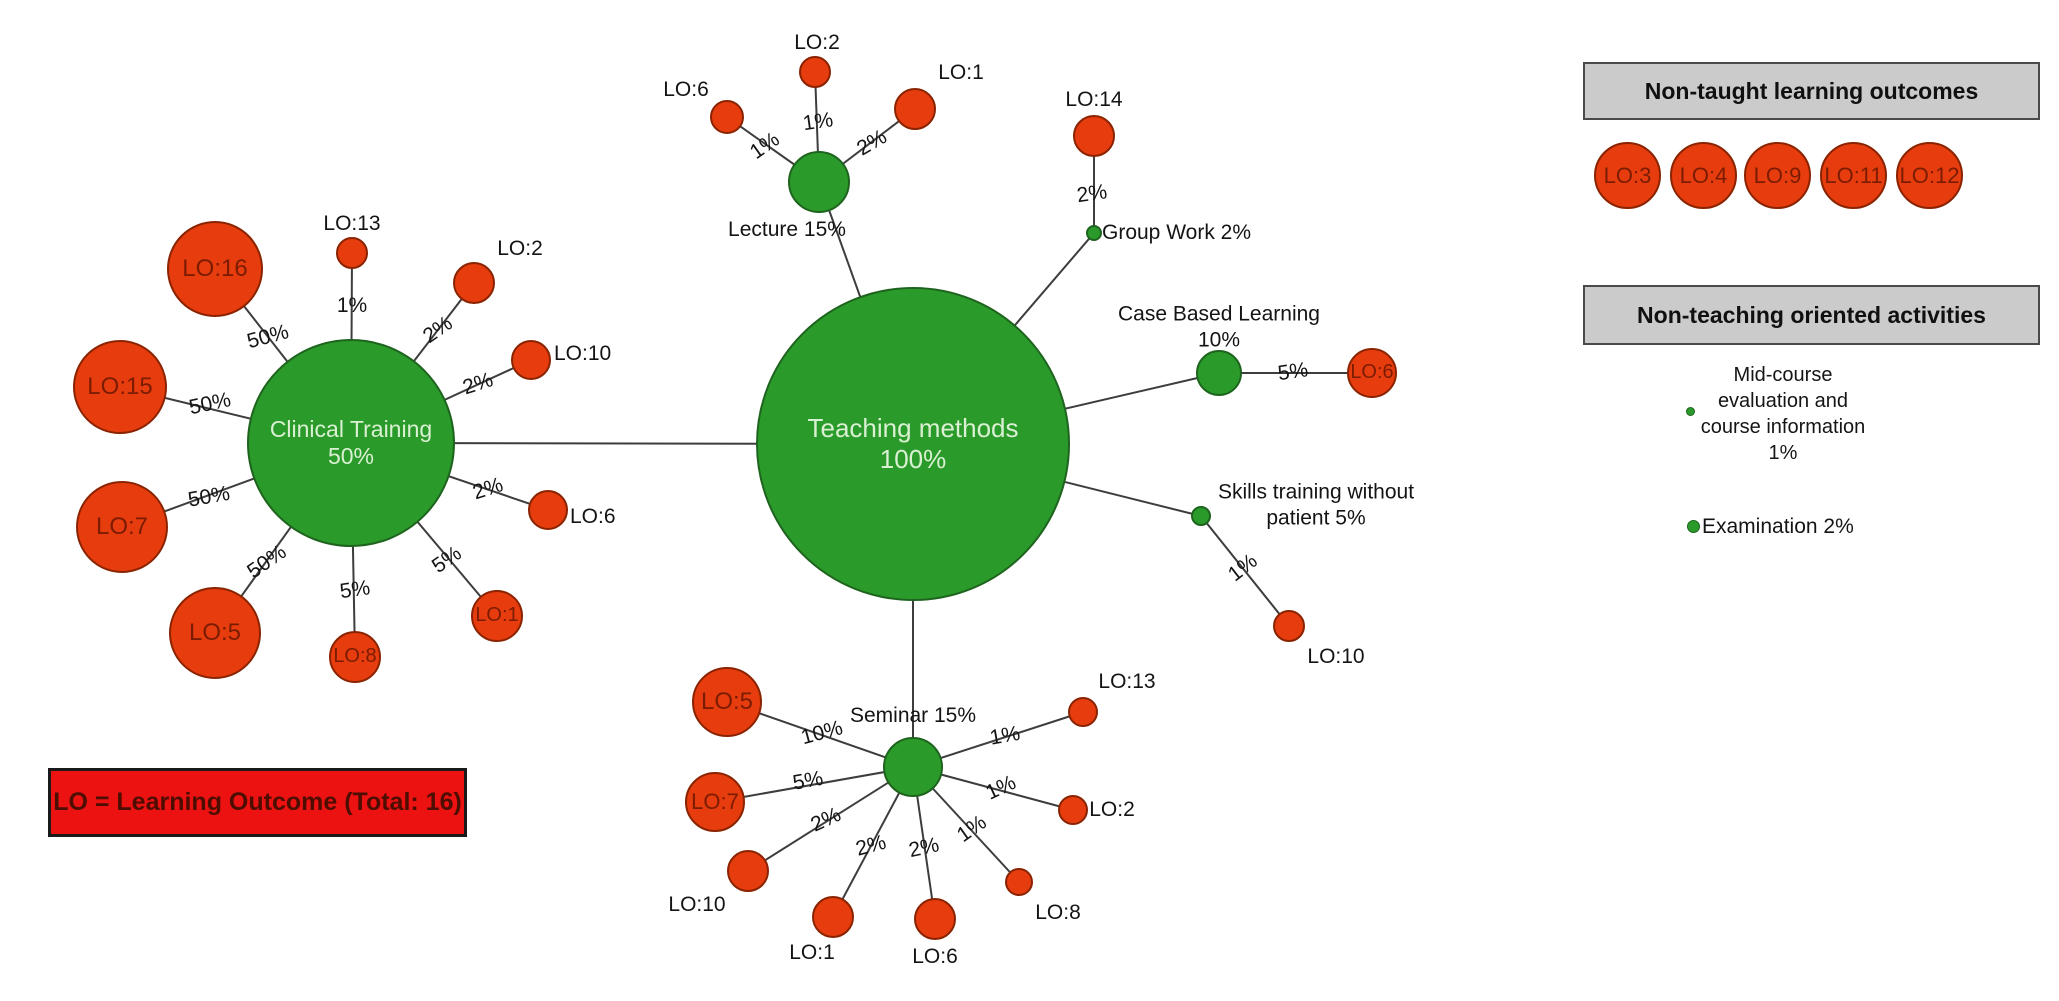 The width and height of the screenshot is (2059, 1001). What do you see at coordinates (548, 510) in the screenshot?
I see `node-c6` at bounding box center [548, 510].